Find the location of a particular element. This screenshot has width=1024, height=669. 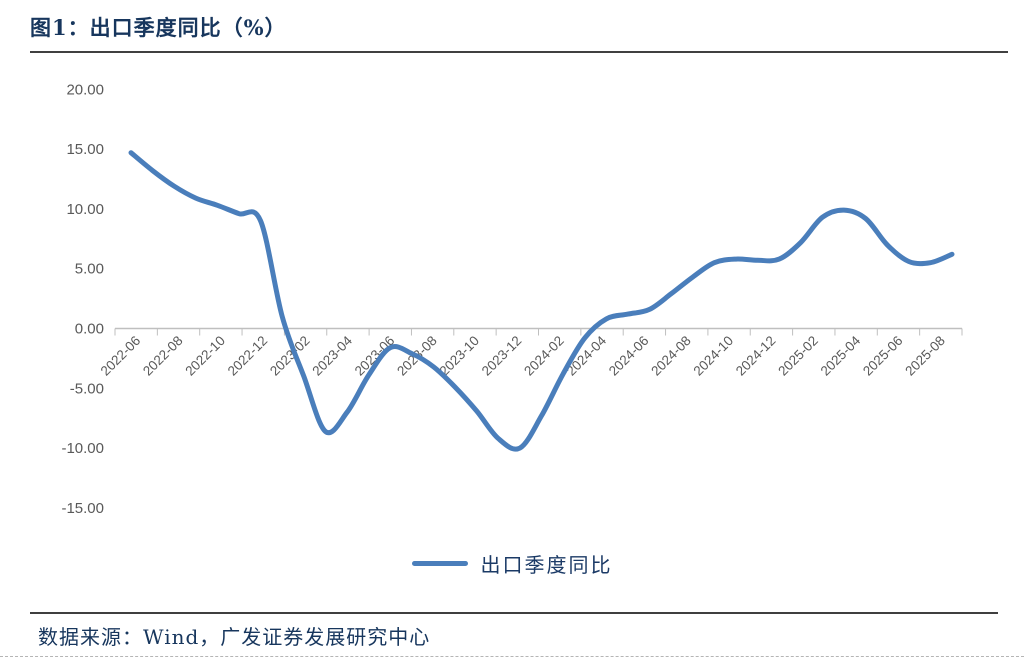

x-axis-label: 2022-12 is located at coordinates (248, 356).